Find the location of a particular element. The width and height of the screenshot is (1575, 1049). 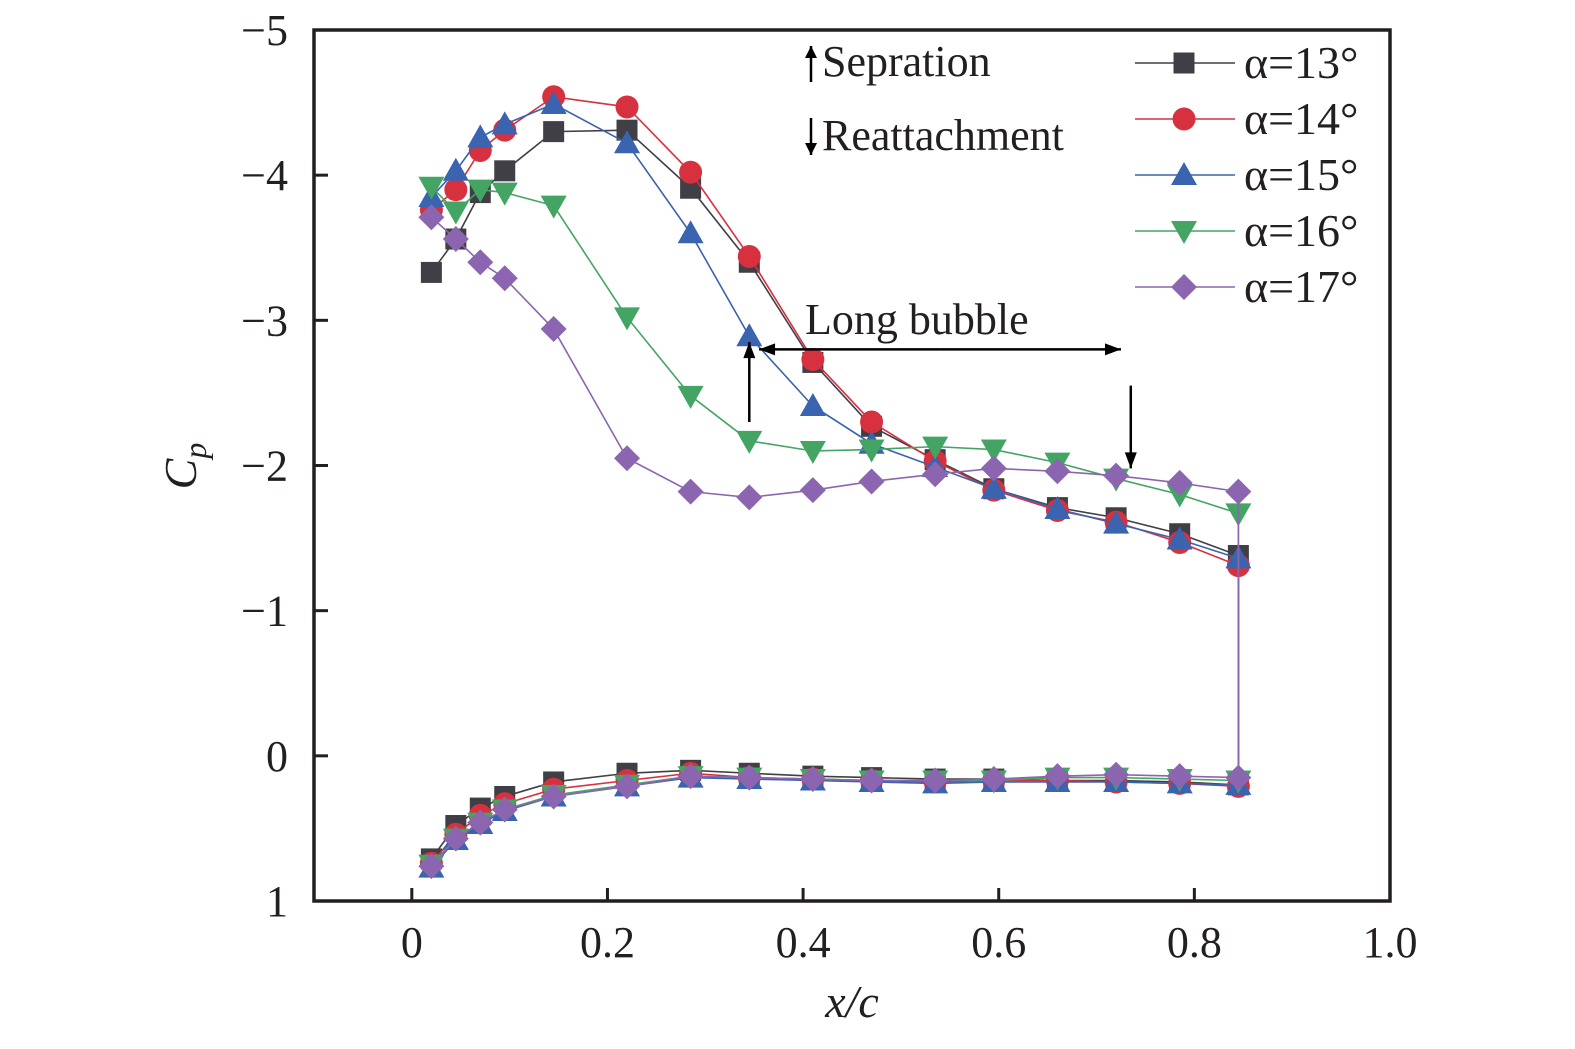

long-bubble-label: Long bubble is located at coordinates (917, 319).